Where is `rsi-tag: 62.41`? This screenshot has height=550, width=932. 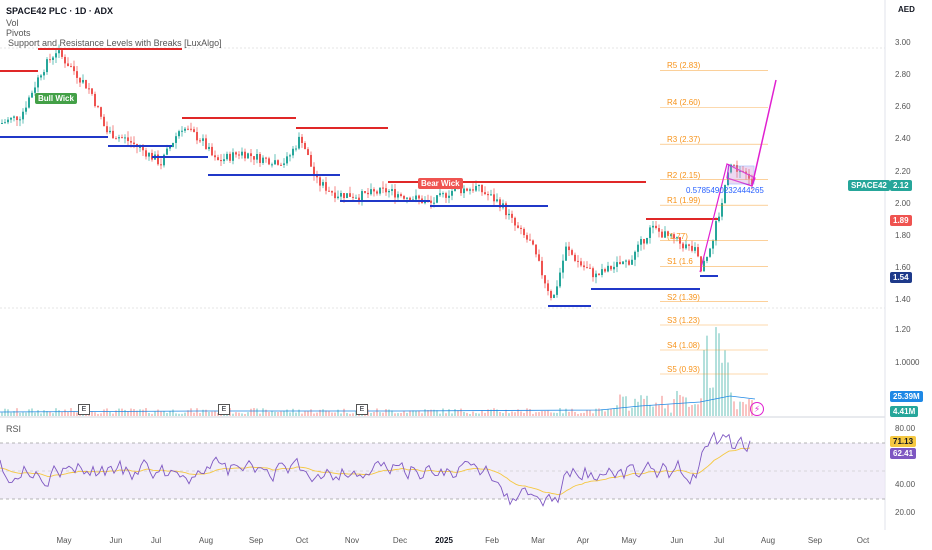 rsi-tag: 62.41 is located at coordinates (903, 453).